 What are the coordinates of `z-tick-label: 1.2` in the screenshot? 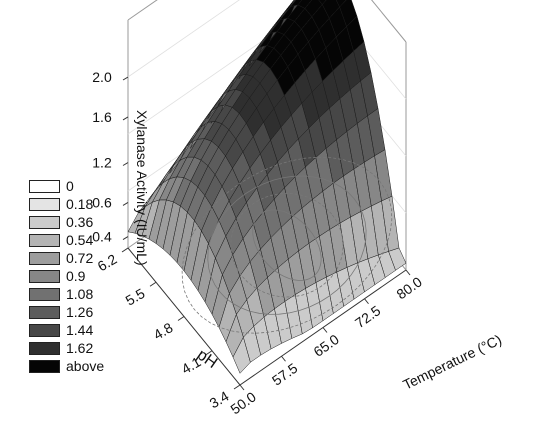 It's located at (102, 163).